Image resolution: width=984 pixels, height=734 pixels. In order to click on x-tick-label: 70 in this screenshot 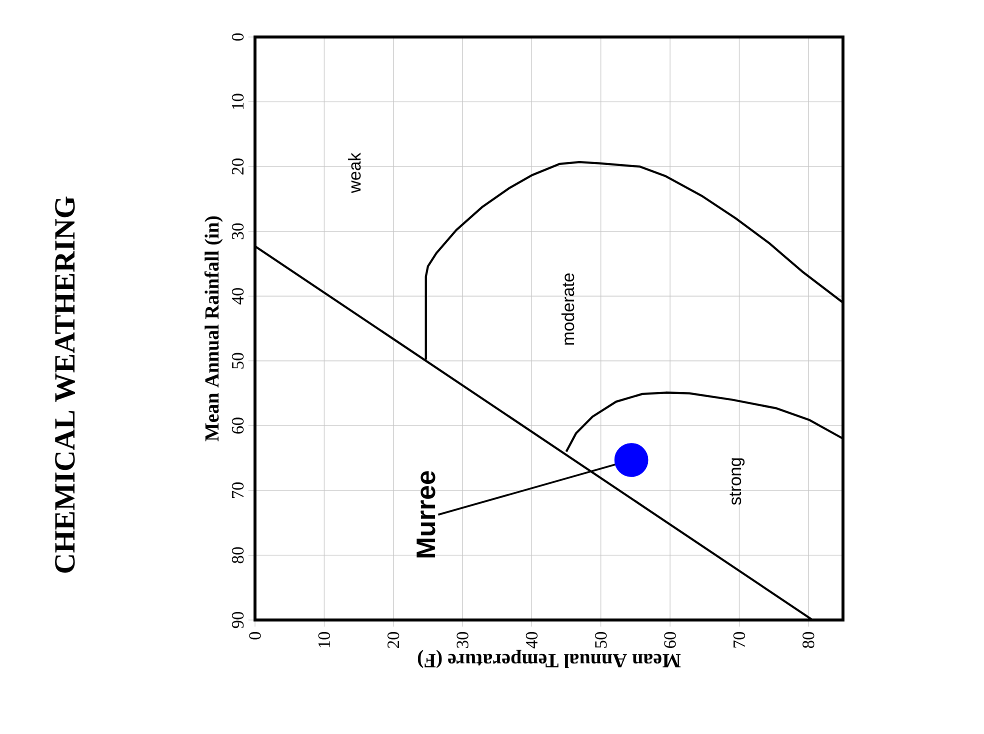, I will do `click(739, 640)`.